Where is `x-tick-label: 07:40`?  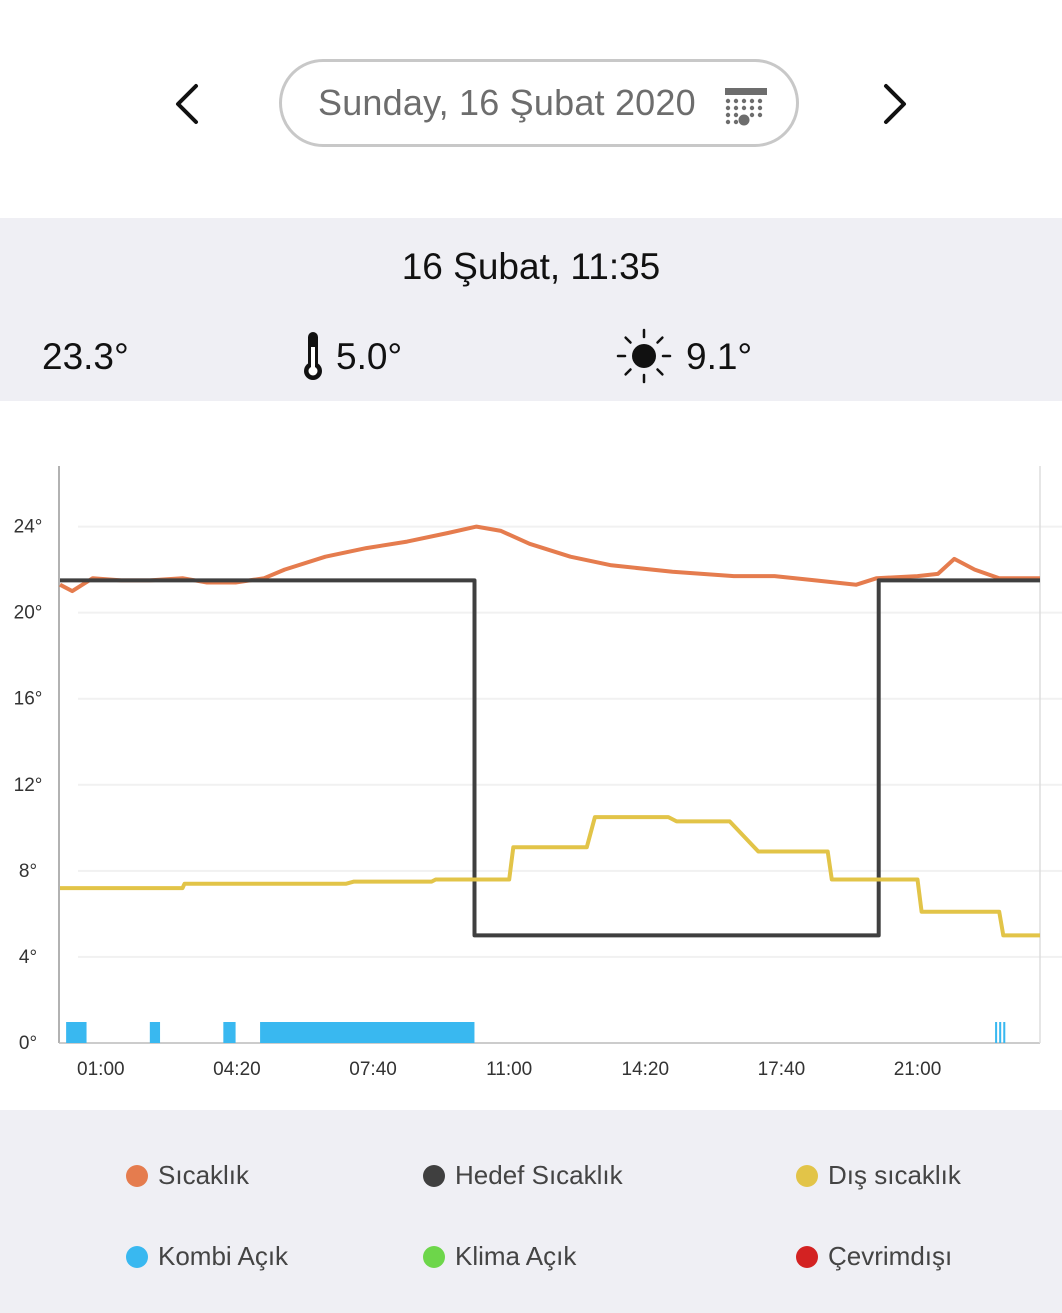 x-tick-label: 07:40 is located at coordinates (373, 1069).